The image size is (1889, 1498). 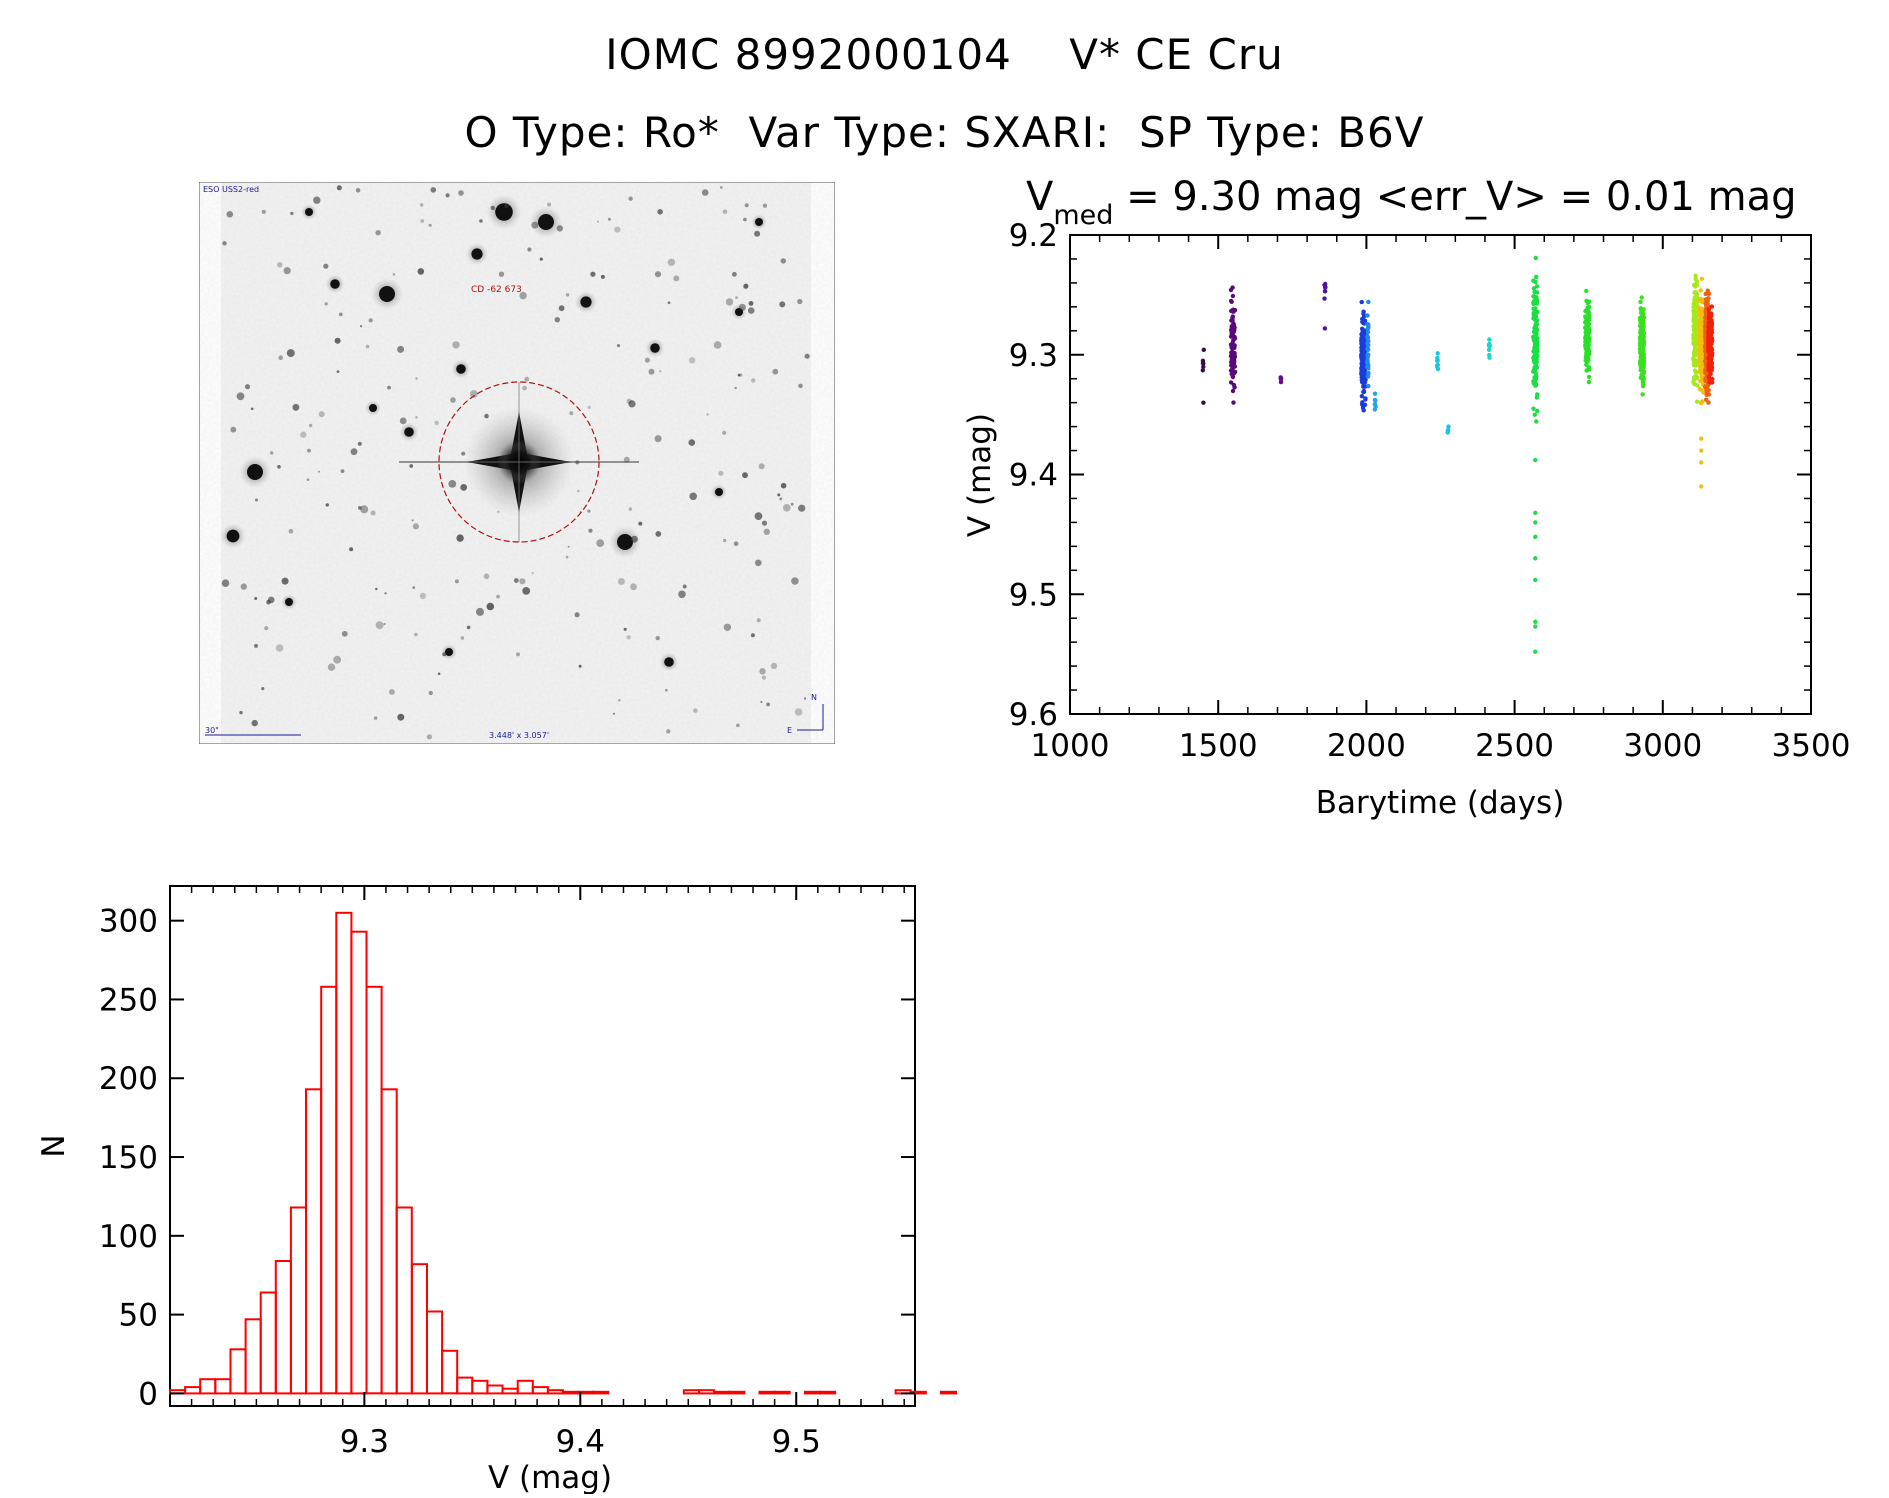 I want to click on hist-ytick-label: 200, so click(x=128, y=1079).